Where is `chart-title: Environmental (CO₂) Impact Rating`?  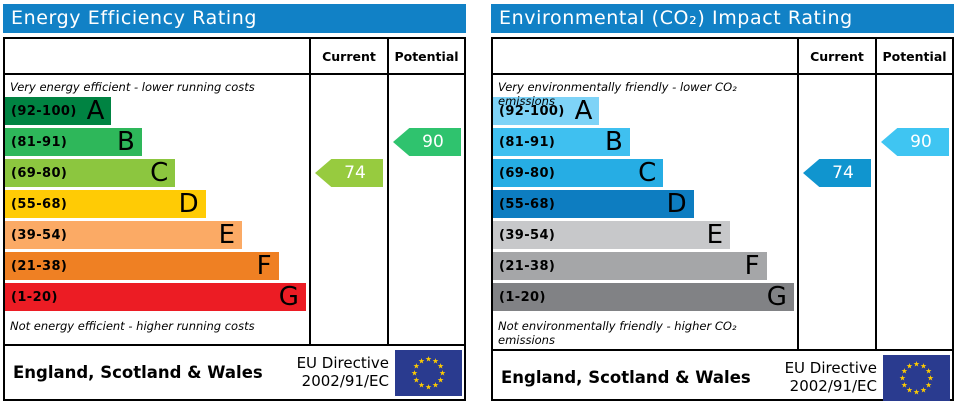
chart-title: Environmental (CO₂) Impact Rating is located at coordinates (722, 18).